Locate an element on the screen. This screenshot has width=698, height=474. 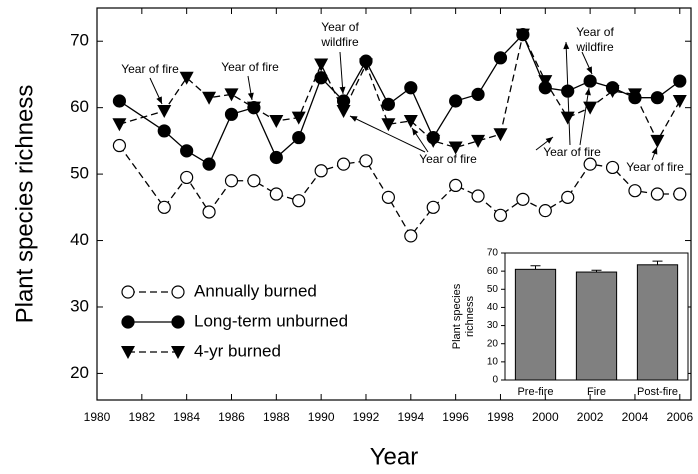
inset-x-tick-label: Post-fire is located at coordinates (657, 392).